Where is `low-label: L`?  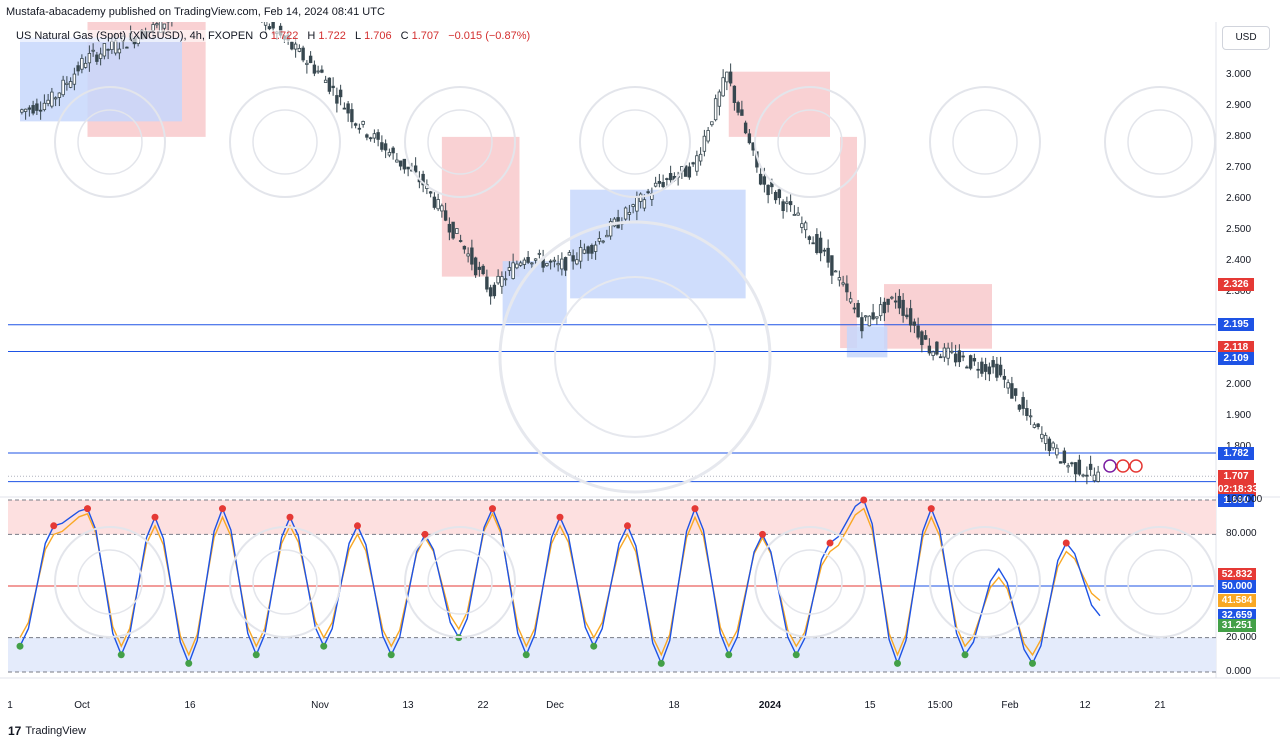 low-label: L is located at coordinates (358, 36).